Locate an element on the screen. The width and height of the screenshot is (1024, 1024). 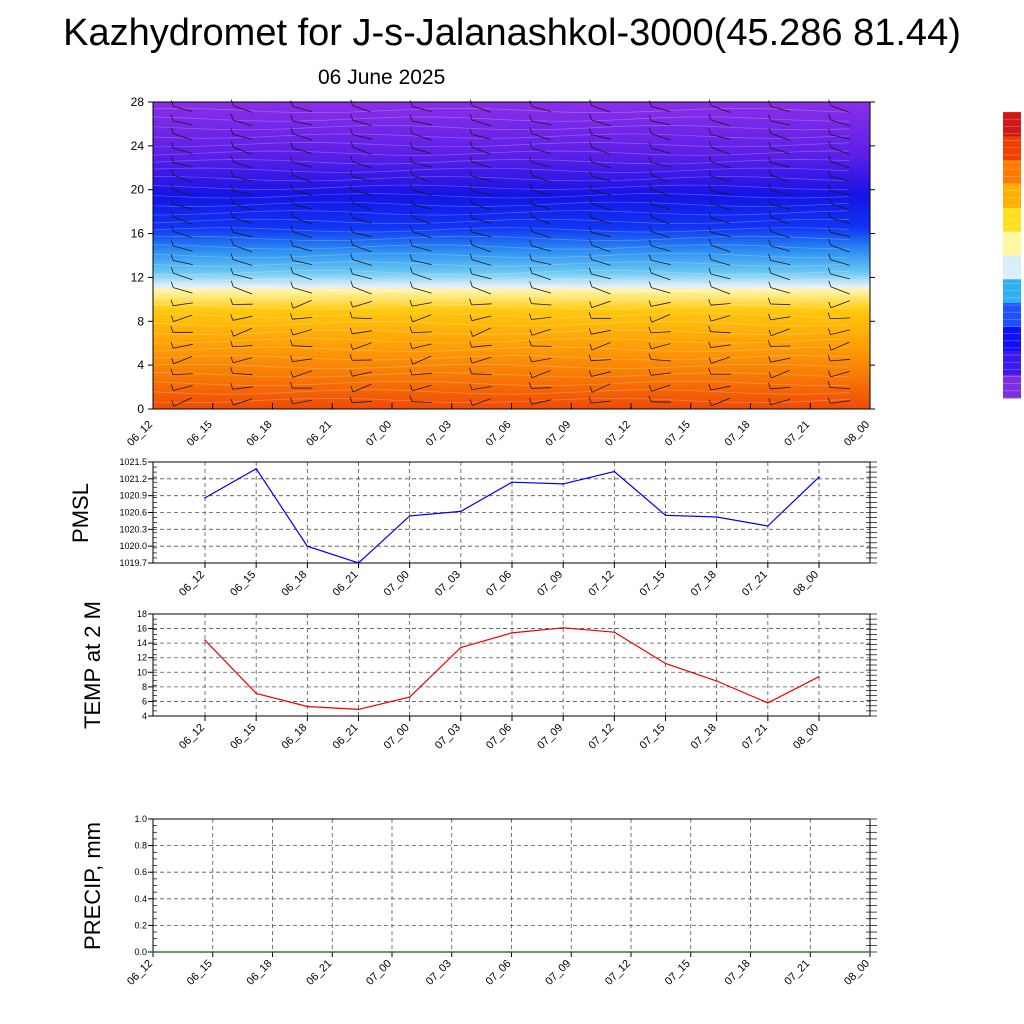
x-tick-label: 06_12 is located at coordinates (192, 584).